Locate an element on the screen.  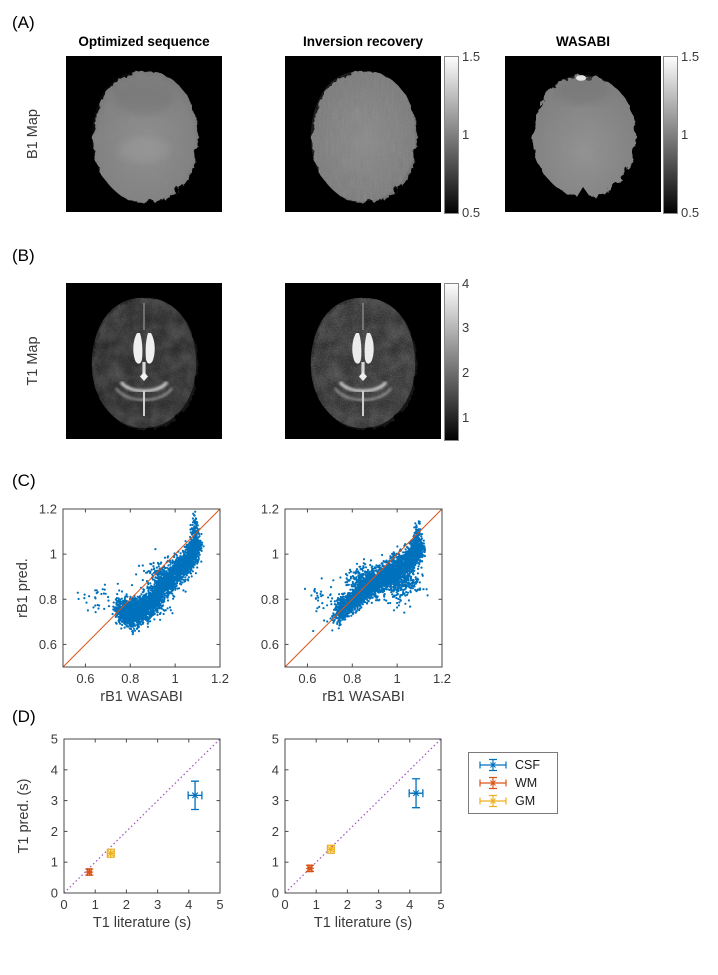
legend-row-csf: CSF is located at coordinates (517, 765).